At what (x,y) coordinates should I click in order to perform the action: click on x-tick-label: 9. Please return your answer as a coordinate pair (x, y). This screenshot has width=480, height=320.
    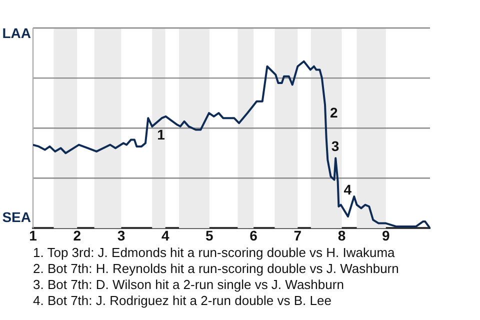
    Looking at the image, I should click on (386, 235).